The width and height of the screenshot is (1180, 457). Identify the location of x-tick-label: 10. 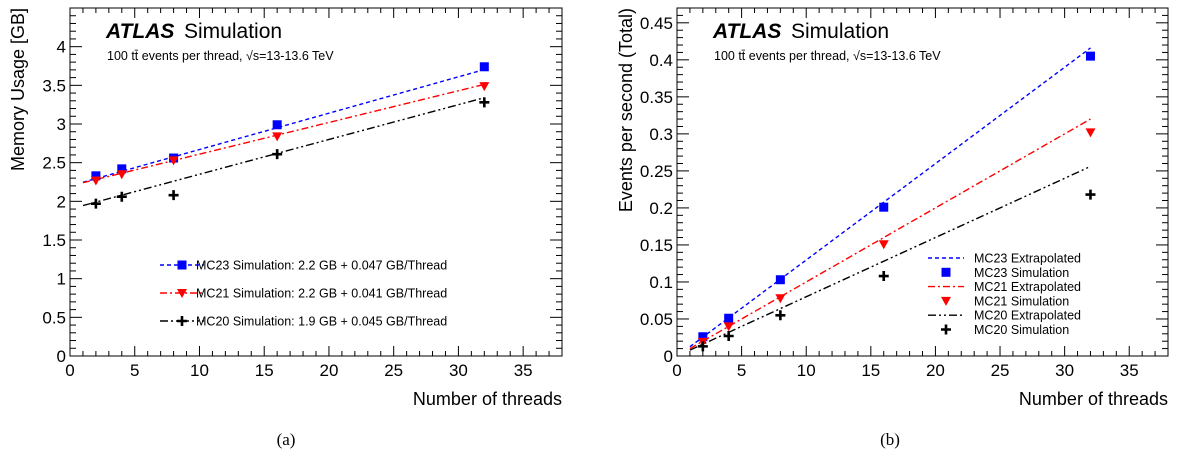
(806, 370).